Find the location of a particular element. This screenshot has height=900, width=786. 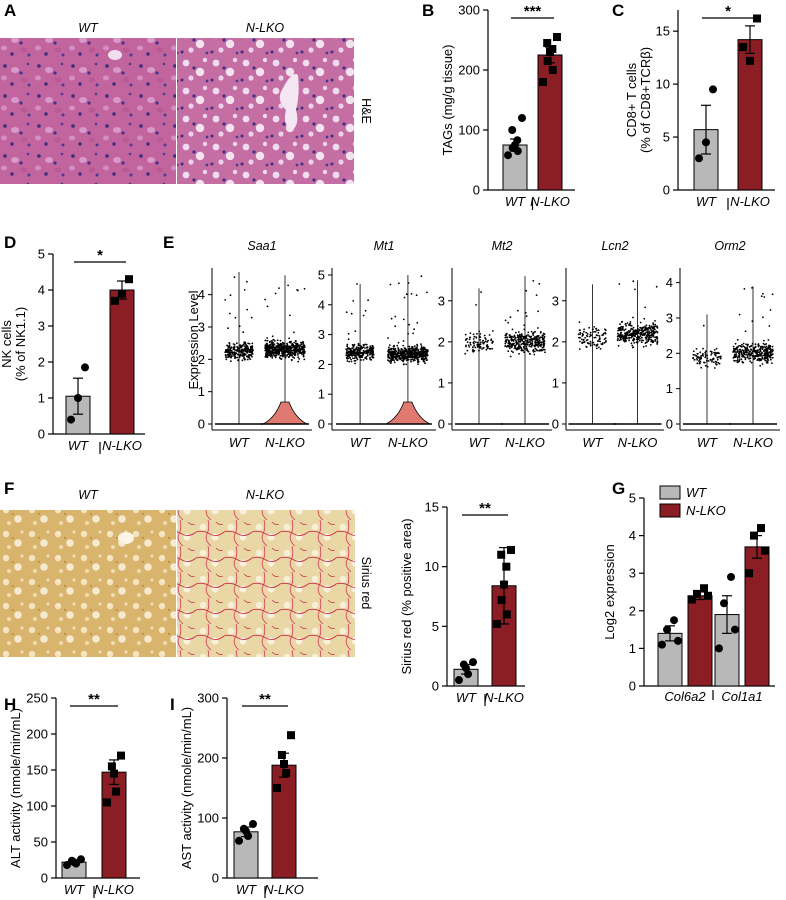

panel-e: E Expression Level is located at coordinates (182, 311).